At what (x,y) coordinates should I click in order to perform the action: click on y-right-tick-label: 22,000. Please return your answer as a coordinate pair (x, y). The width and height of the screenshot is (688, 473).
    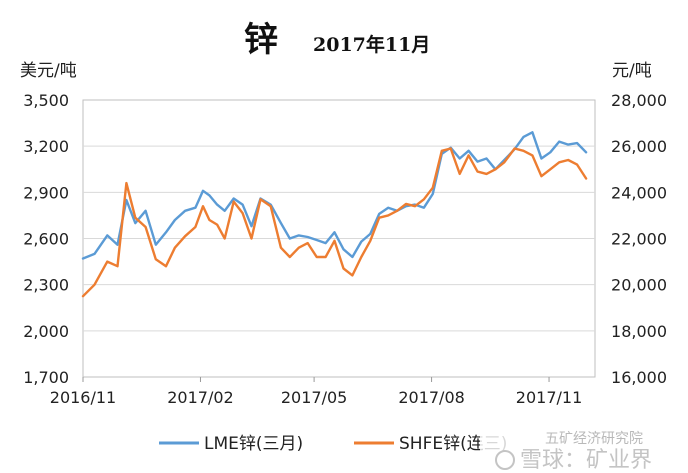
    Looking at the image, I should click on (639, 239).